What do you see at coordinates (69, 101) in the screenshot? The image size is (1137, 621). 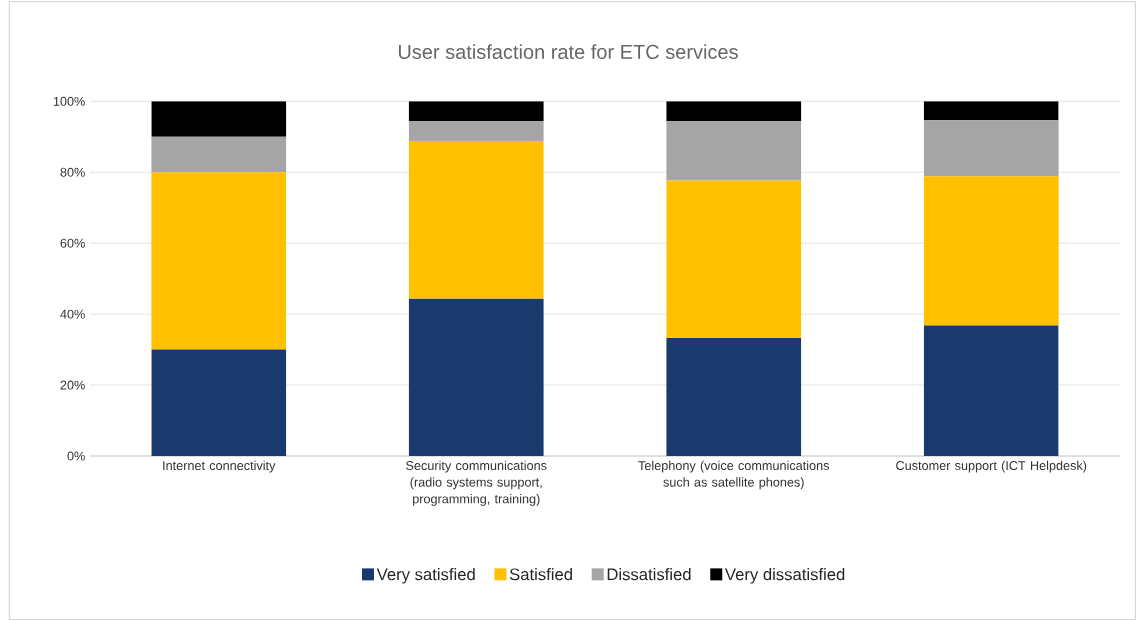 I see `y-tick-label: 100%` at bounding box center [69, 101].